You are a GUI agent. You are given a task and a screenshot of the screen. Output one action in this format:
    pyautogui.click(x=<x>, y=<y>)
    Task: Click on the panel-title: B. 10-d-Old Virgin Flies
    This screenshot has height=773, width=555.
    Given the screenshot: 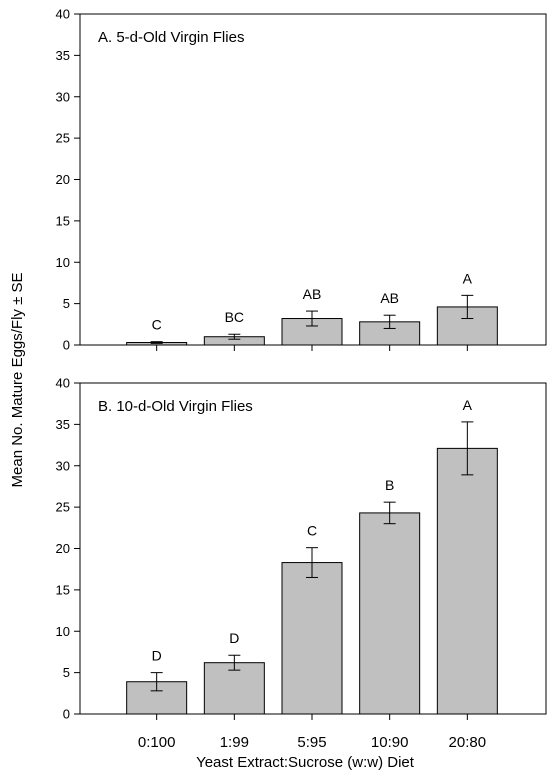 What is the action you would take?
    pyautogui.click(x=175, y=406)
    